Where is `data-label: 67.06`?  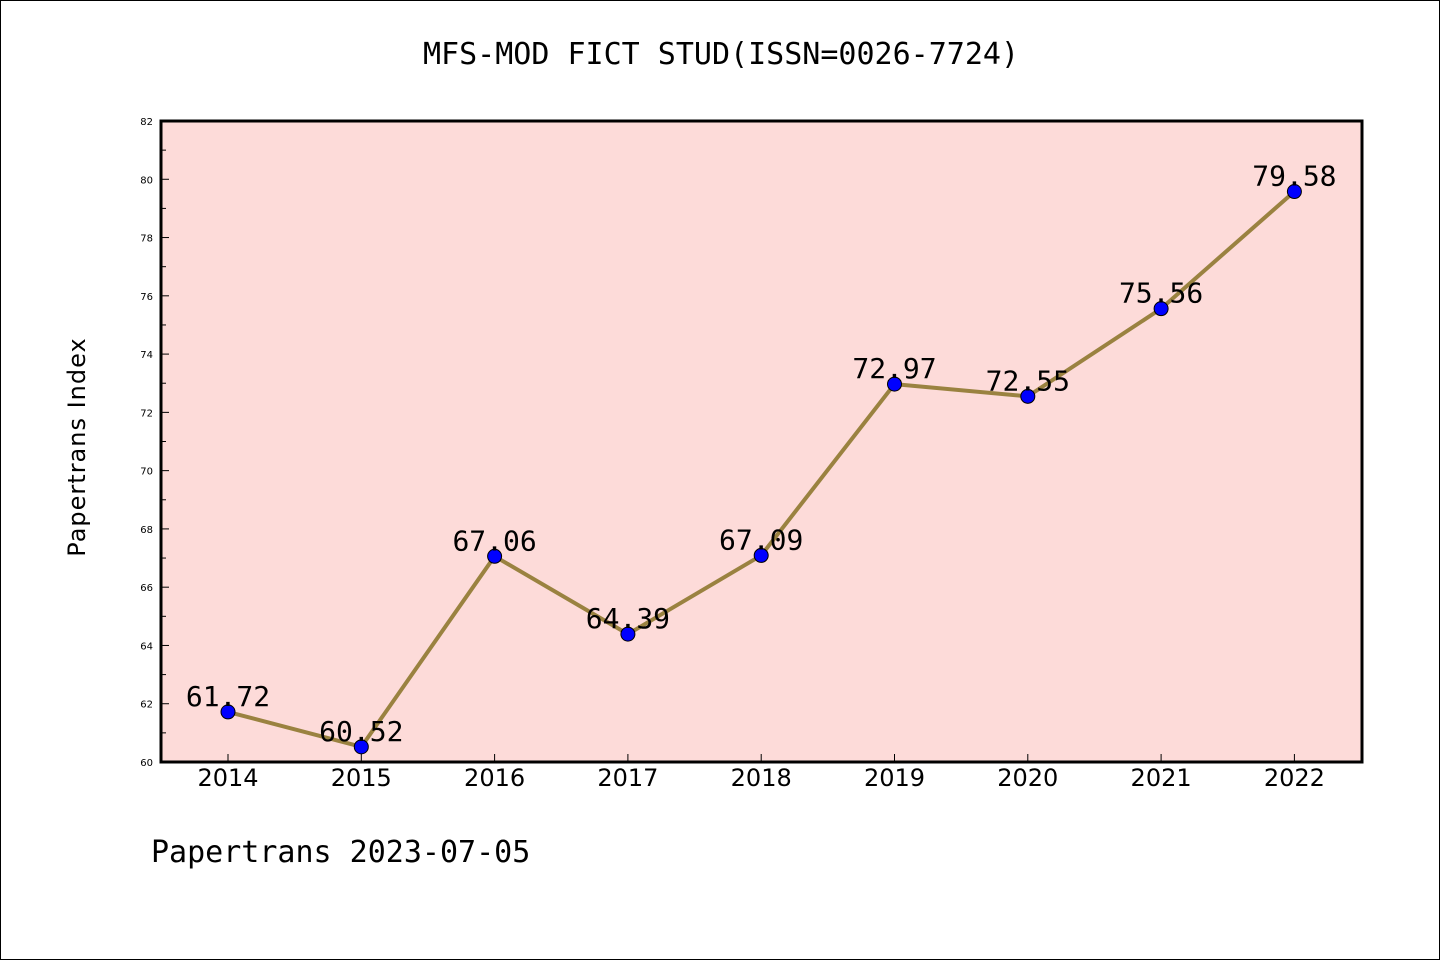 data-label: 67.06 is located at coordinates (494, 540).